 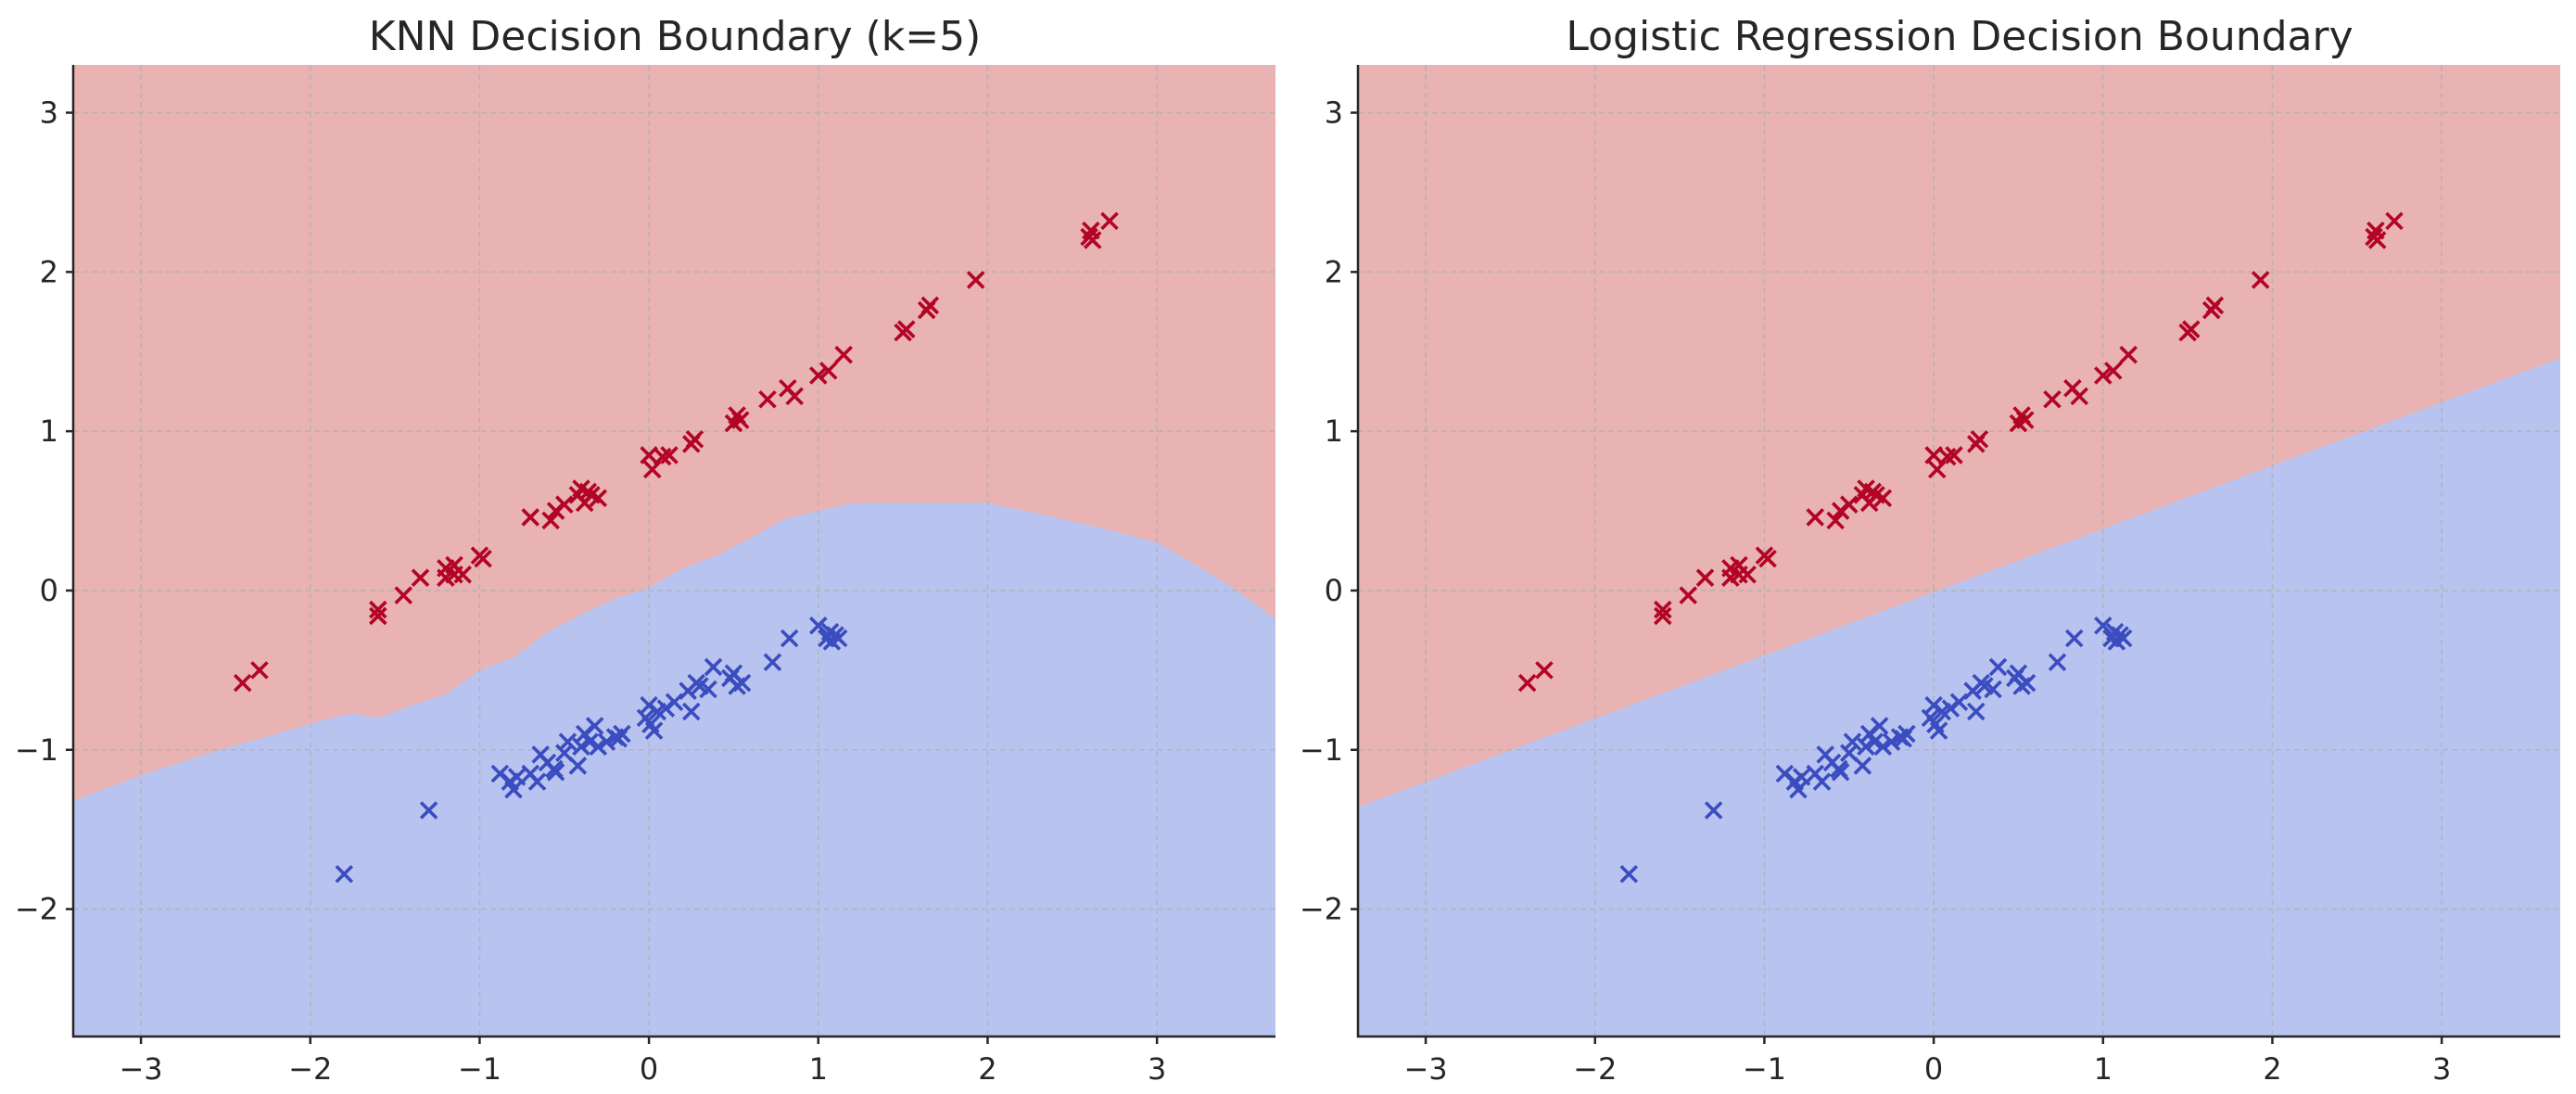 What do you see at coordinates (1334, 590) in the screenshot?
I see `logreg-ytick-label: 0` at bounding box center [1334, 590].